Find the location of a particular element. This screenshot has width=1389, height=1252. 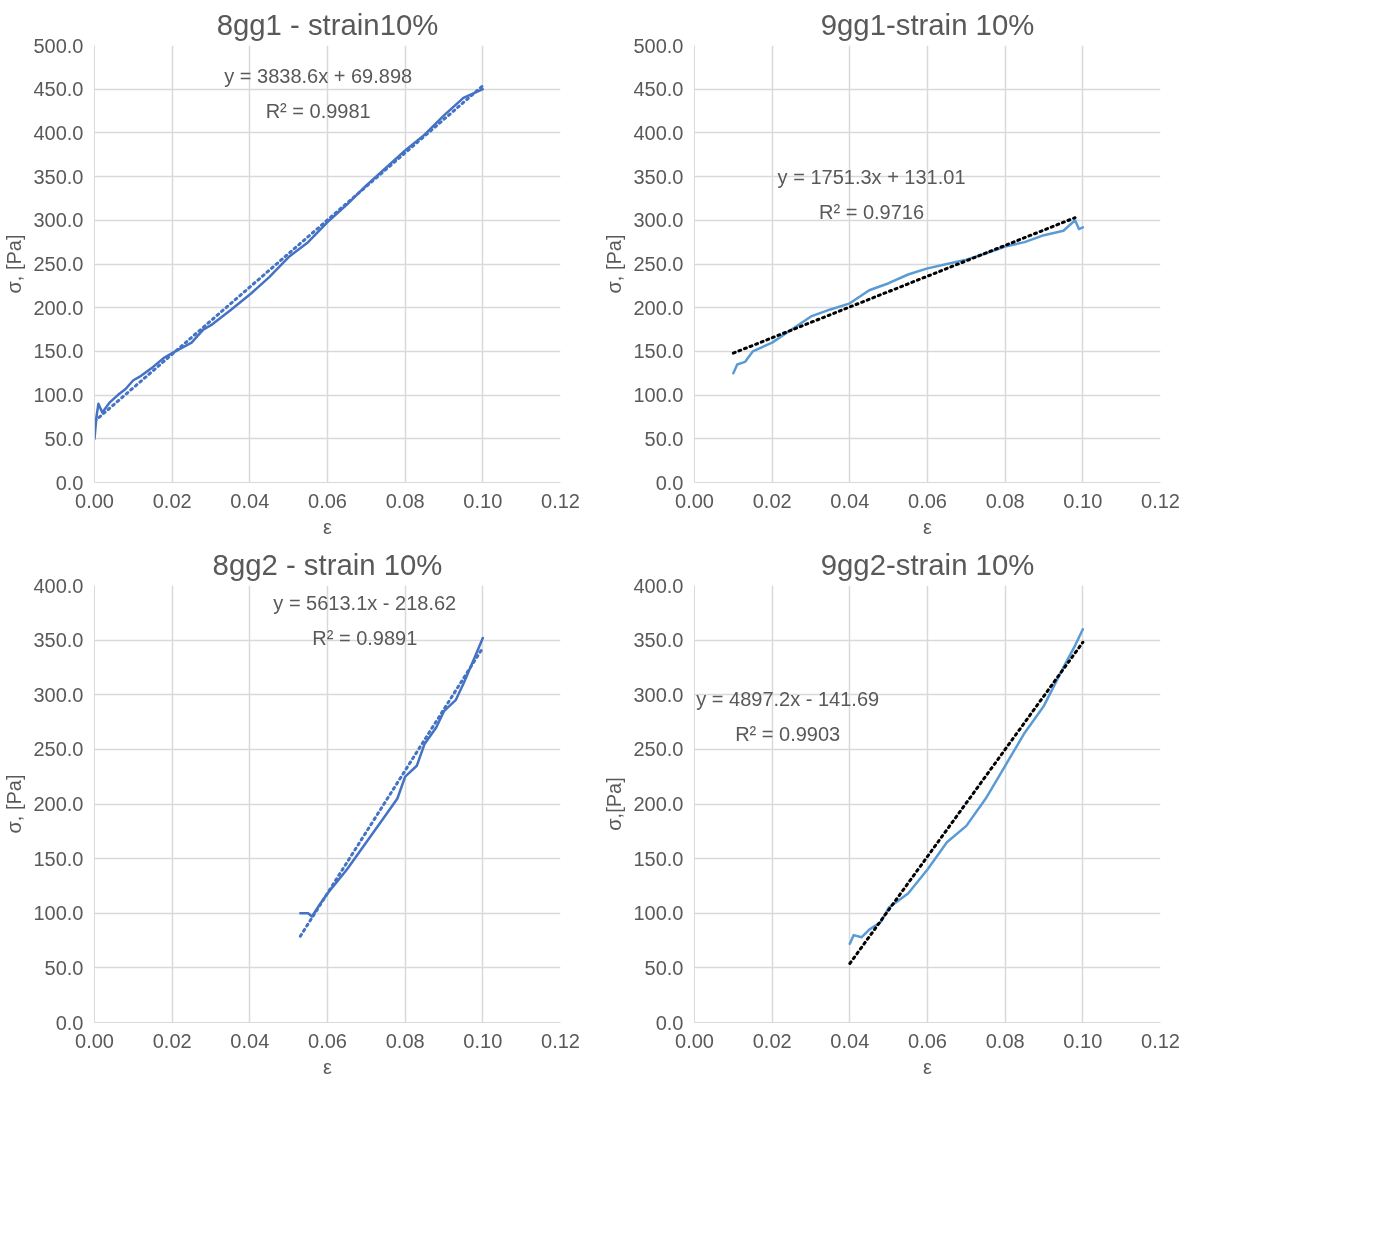

annotation: R² = 0.9716 is located at coordinates (872, 211).